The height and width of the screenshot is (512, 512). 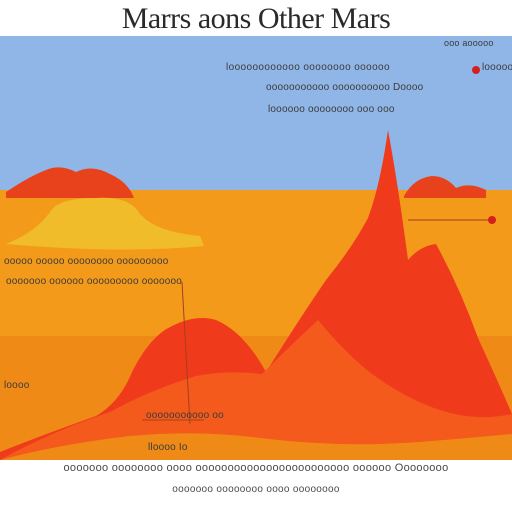 I want to click on label-bottom-2: lloooo Io, so click(x=168, y=447).